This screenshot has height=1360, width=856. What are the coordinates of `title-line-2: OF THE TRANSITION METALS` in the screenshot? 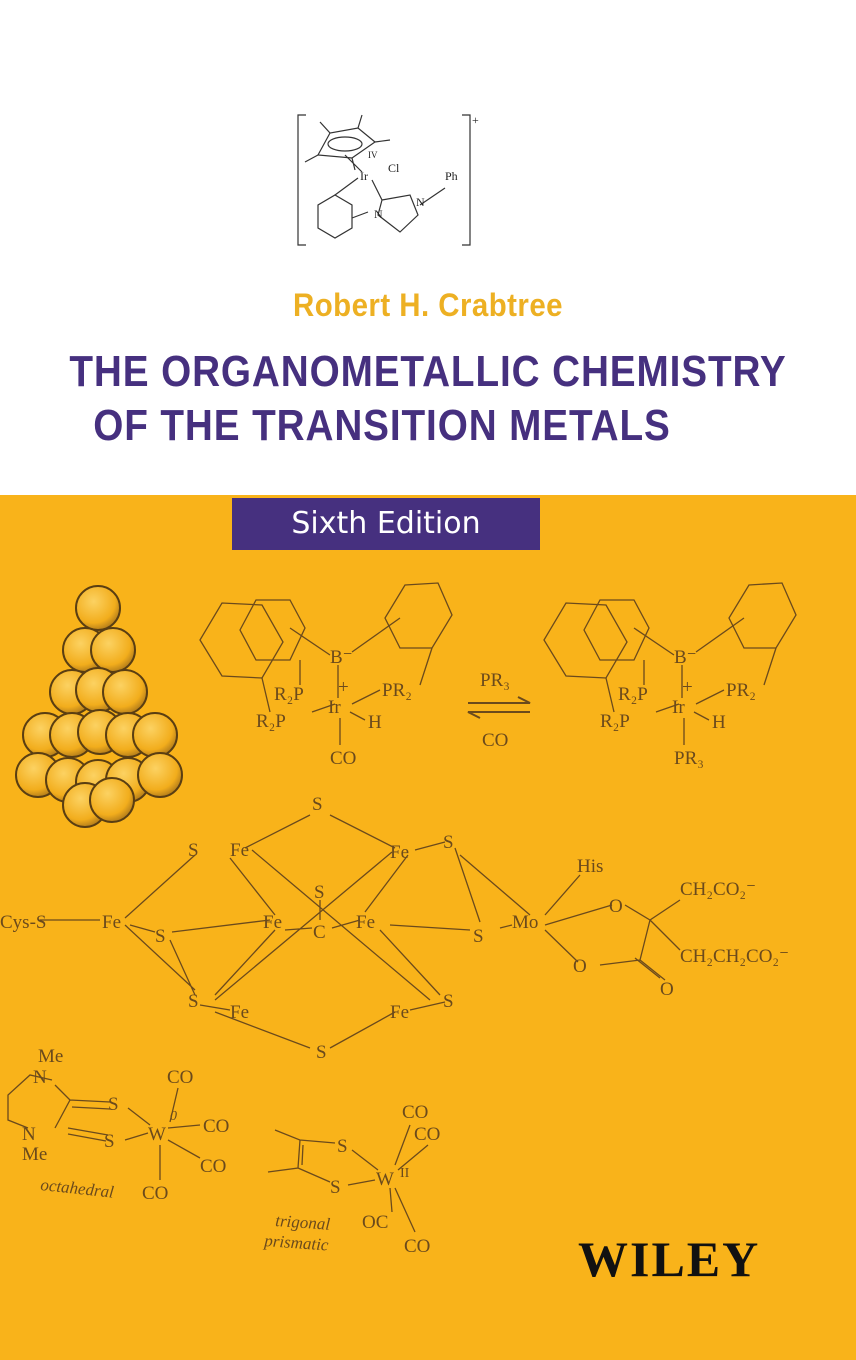 It's located at (382, 425).